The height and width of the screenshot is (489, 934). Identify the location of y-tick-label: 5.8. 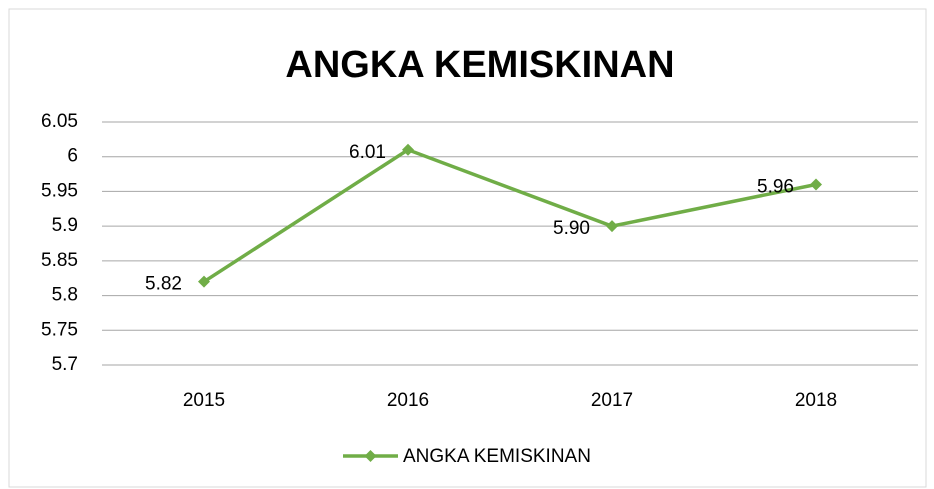
(65, 295).